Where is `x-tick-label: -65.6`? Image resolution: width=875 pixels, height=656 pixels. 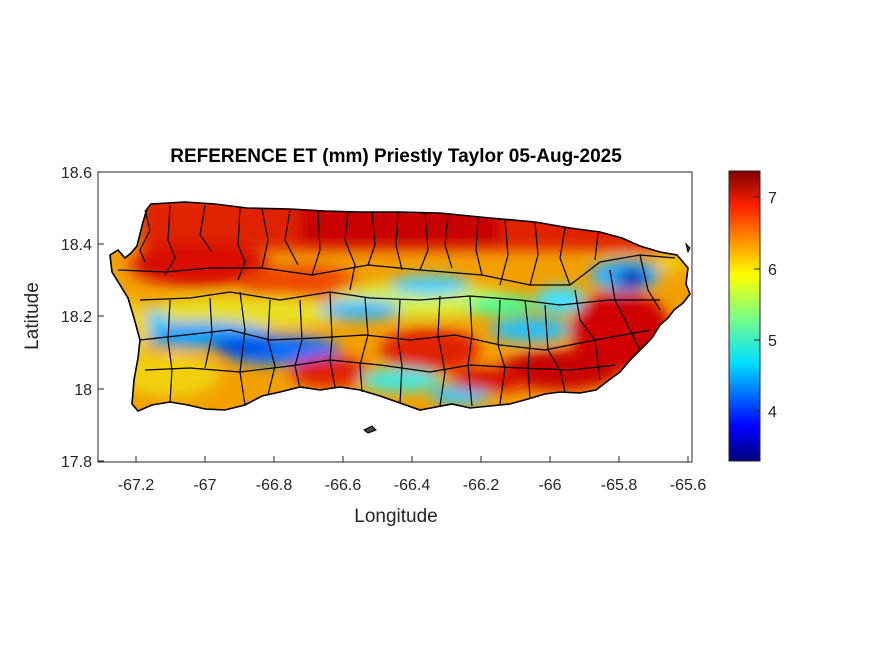
x-tick-label: -65.6 is located at coordinates (688, 485).